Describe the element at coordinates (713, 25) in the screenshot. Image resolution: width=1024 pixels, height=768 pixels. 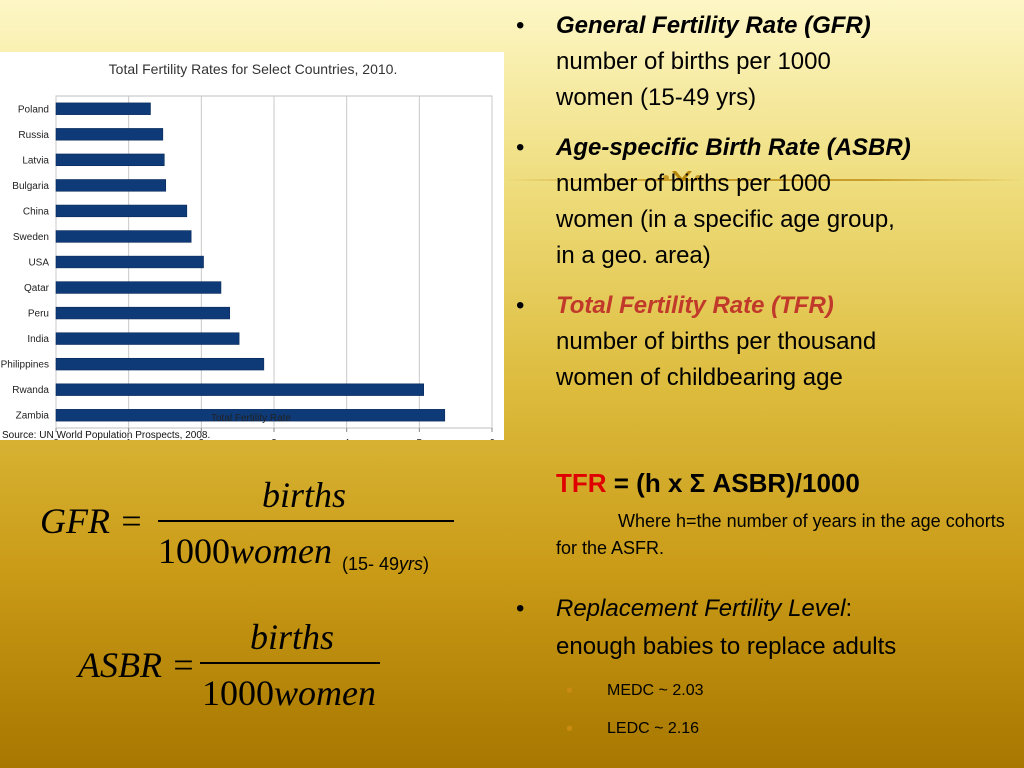
I see `term-gfr: General Fertility Rate (GFR)` at that location.